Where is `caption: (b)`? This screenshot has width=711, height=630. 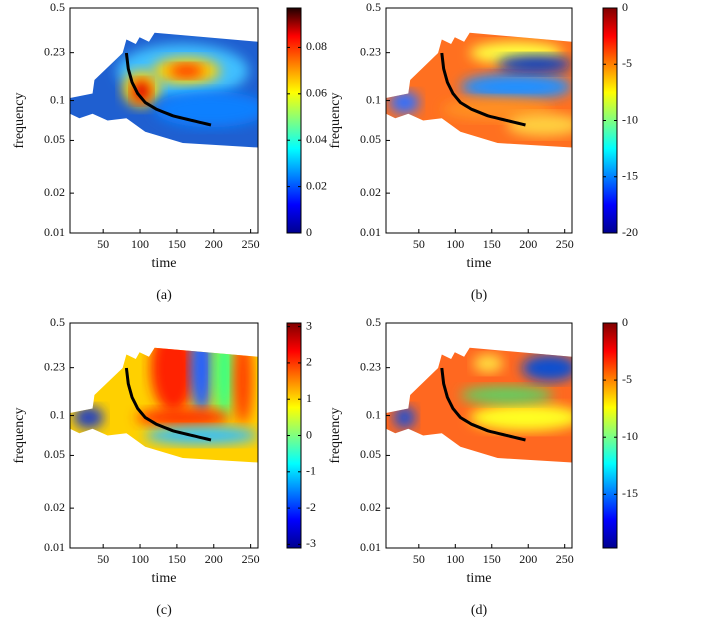 caption: (b) is located at coordinates (479, 295).